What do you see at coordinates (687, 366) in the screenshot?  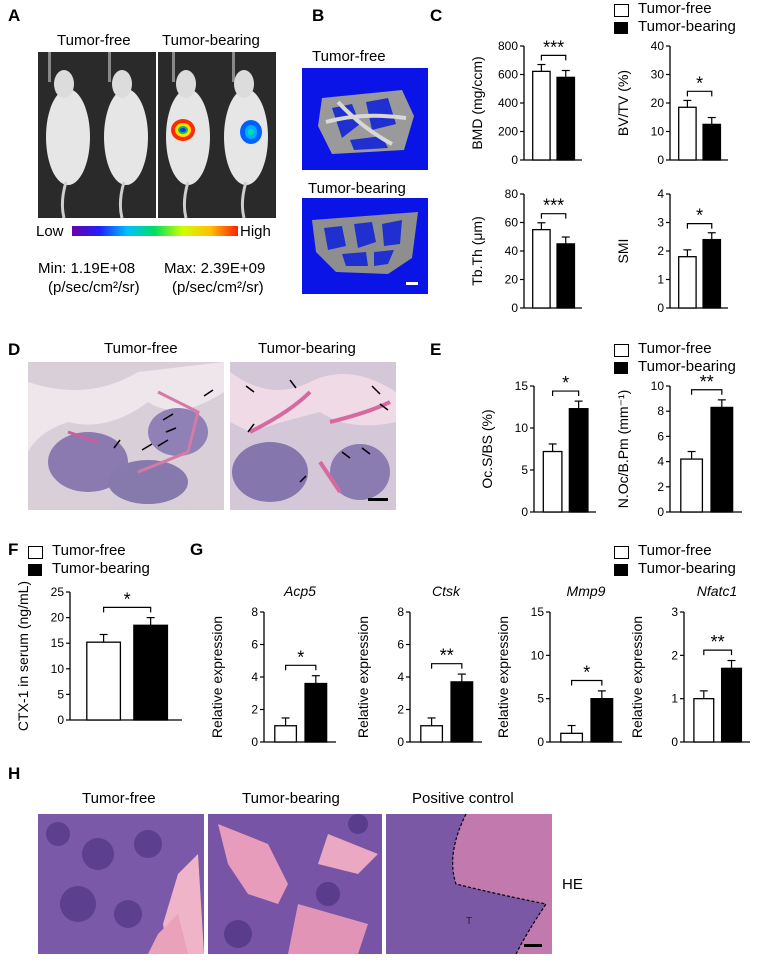 I see `legend-e-bearing-label: Tumor-bearing` at bounding box center [687, 366].